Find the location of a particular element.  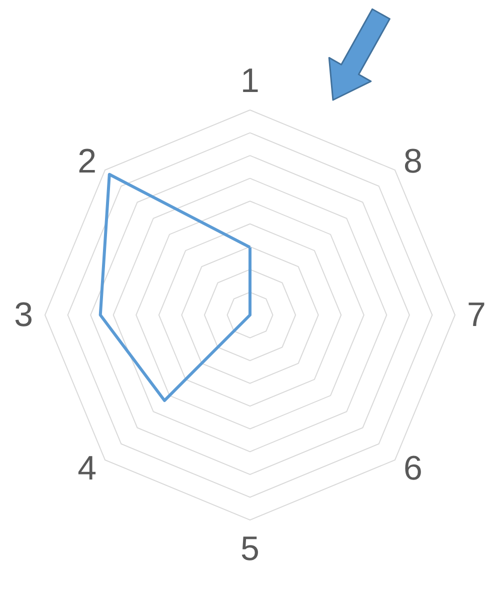

spoke-label: 3 is located at coordinates (23, 315).